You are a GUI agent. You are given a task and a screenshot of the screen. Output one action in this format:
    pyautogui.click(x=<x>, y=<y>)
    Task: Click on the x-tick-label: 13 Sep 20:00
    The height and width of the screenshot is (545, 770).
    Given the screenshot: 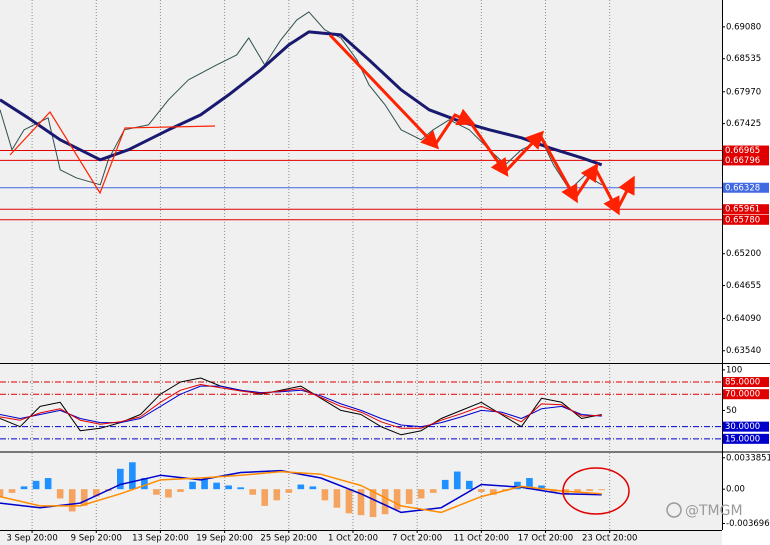 What is the action you would take?
    pyautogui.click(x=160, y=539)
    